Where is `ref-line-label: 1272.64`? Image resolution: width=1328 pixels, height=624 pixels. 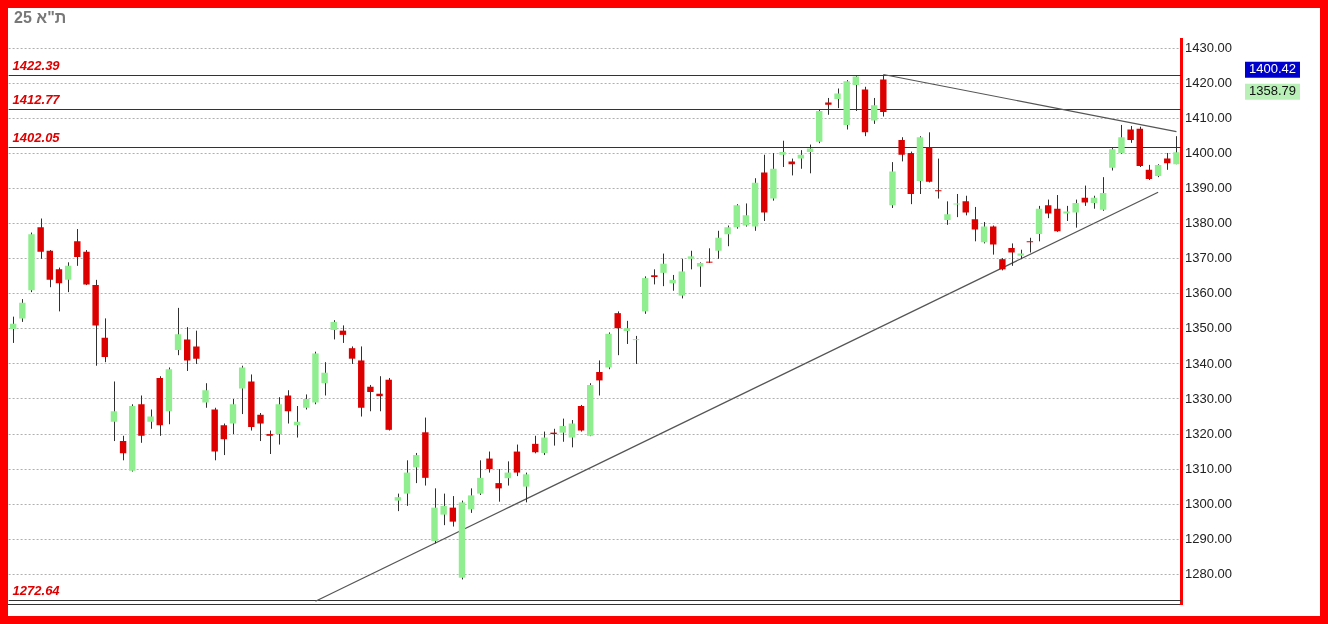 ref-line-label: 1272.64 is located at coordinates (36, 591).